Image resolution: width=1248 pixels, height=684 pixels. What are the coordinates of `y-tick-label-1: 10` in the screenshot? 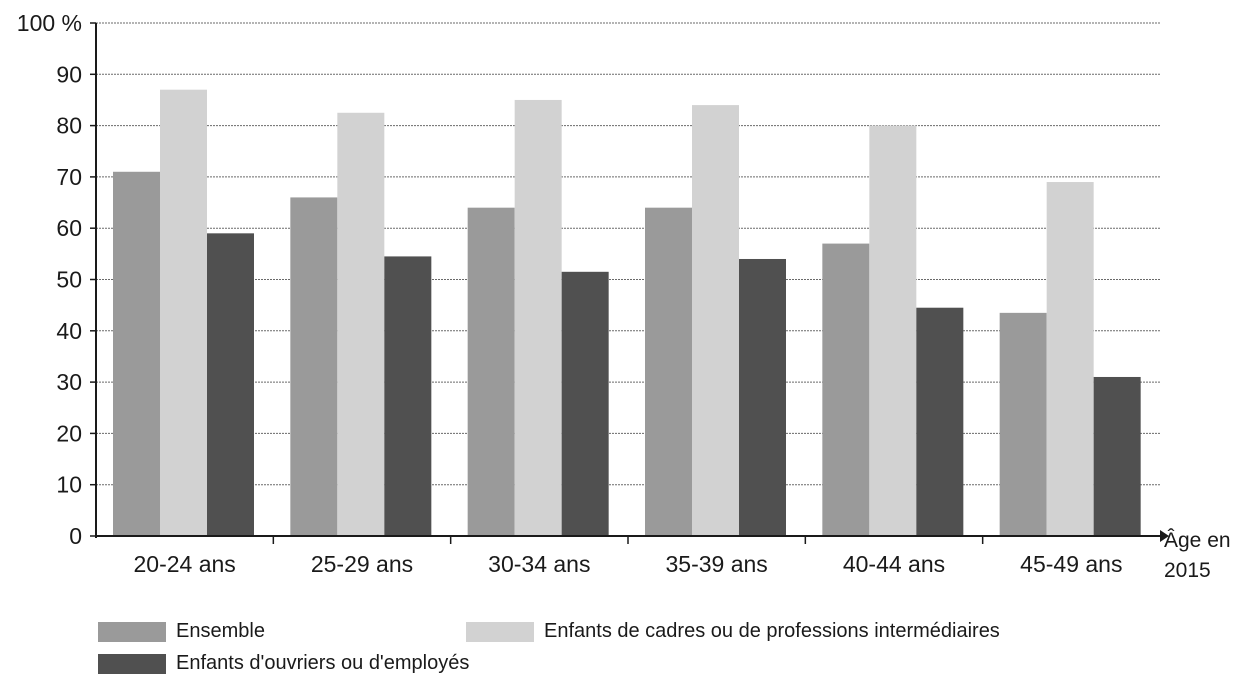 It's located at (69, 485).